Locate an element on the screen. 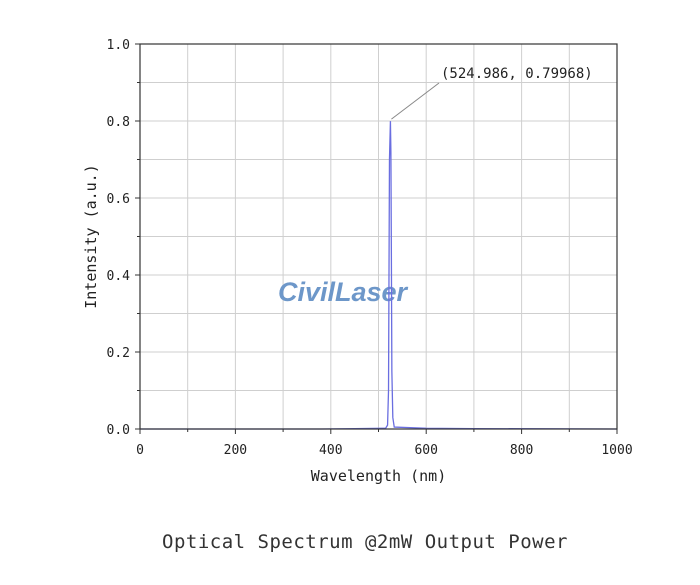 This screenshot has width=700, height=585. watermark-logo: CivilLaser is located at coordinates (343, 292).